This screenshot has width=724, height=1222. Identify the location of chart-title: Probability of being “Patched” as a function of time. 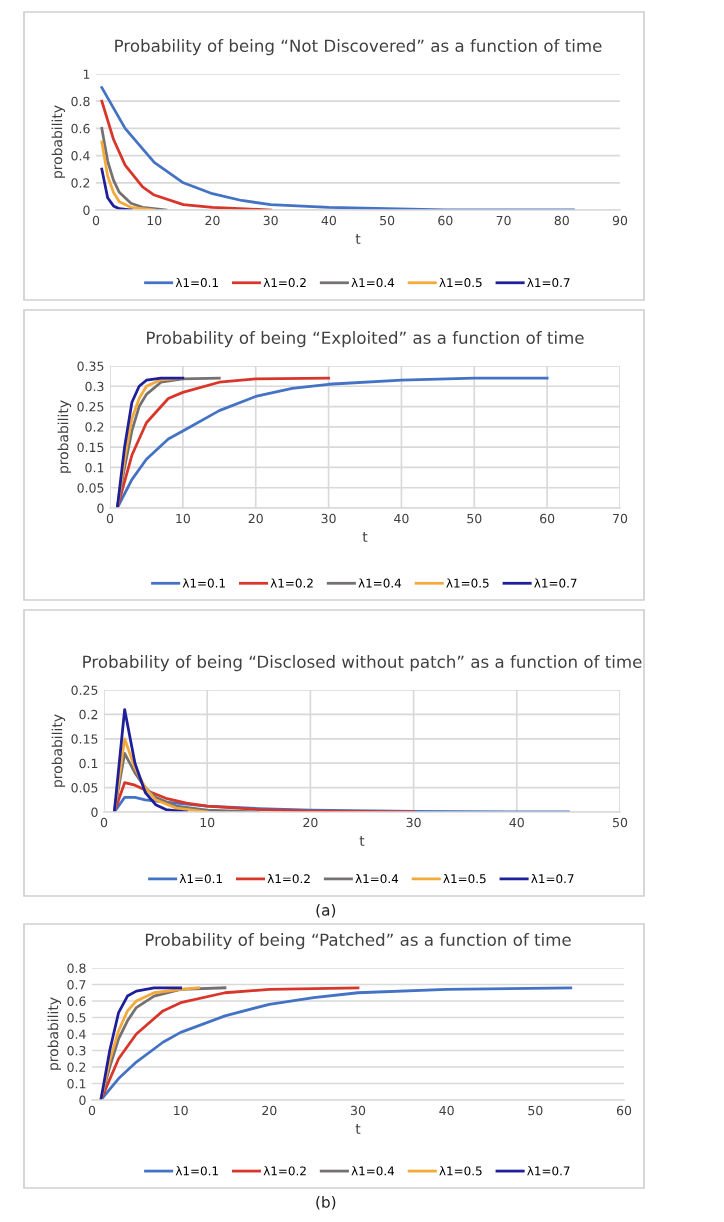
(358, 941).